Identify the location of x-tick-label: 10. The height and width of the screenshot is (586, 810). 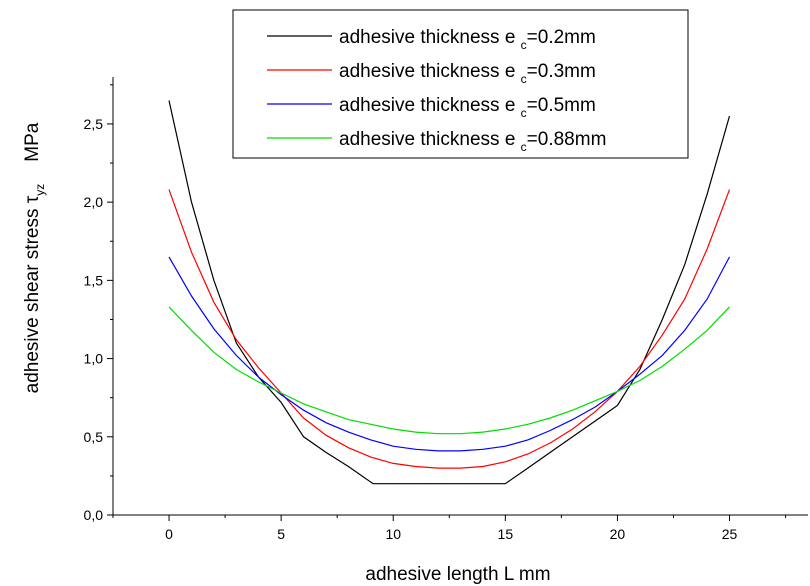
(393, 534).